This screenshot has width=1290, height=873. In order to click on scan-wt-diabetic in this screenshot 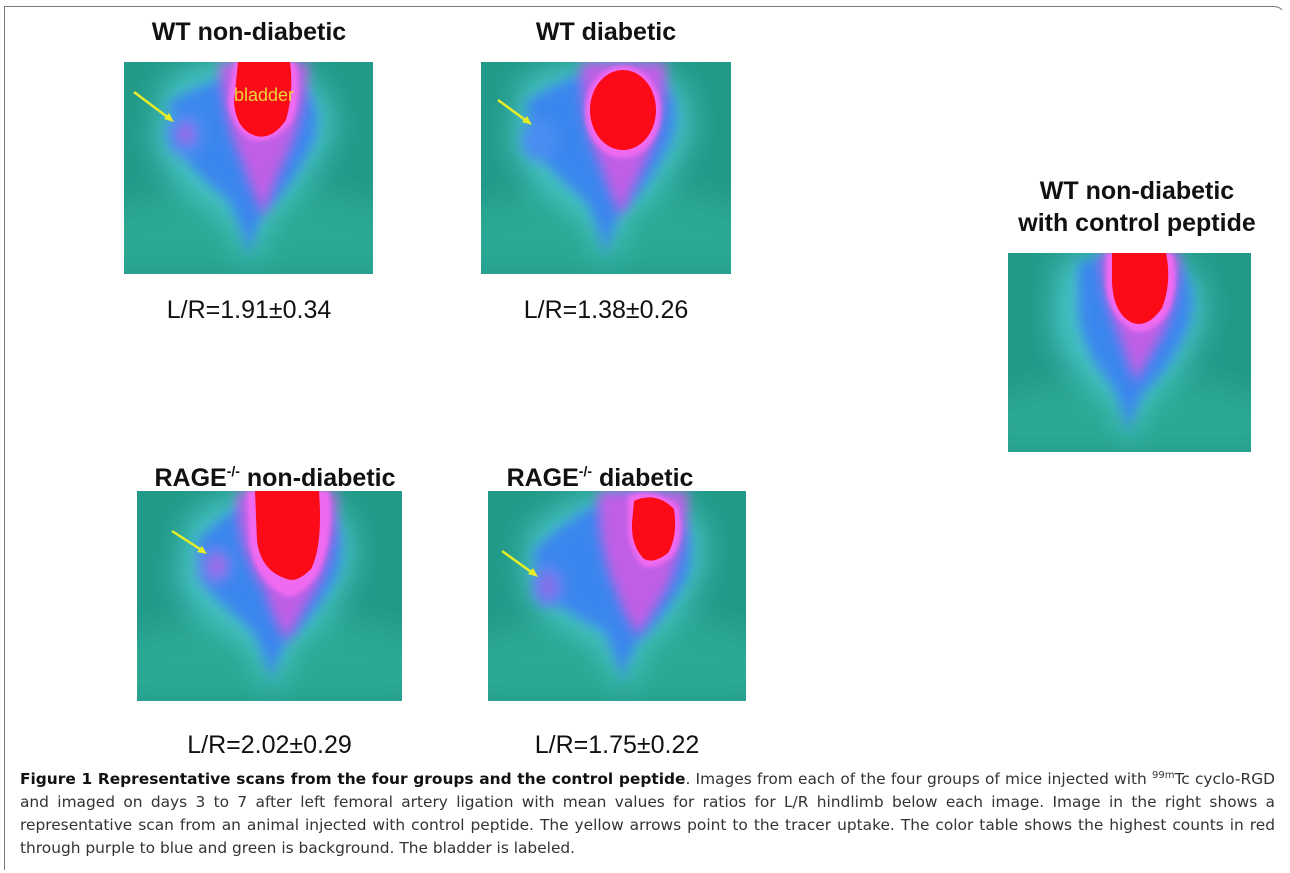, I will do `click(606, 168)`.